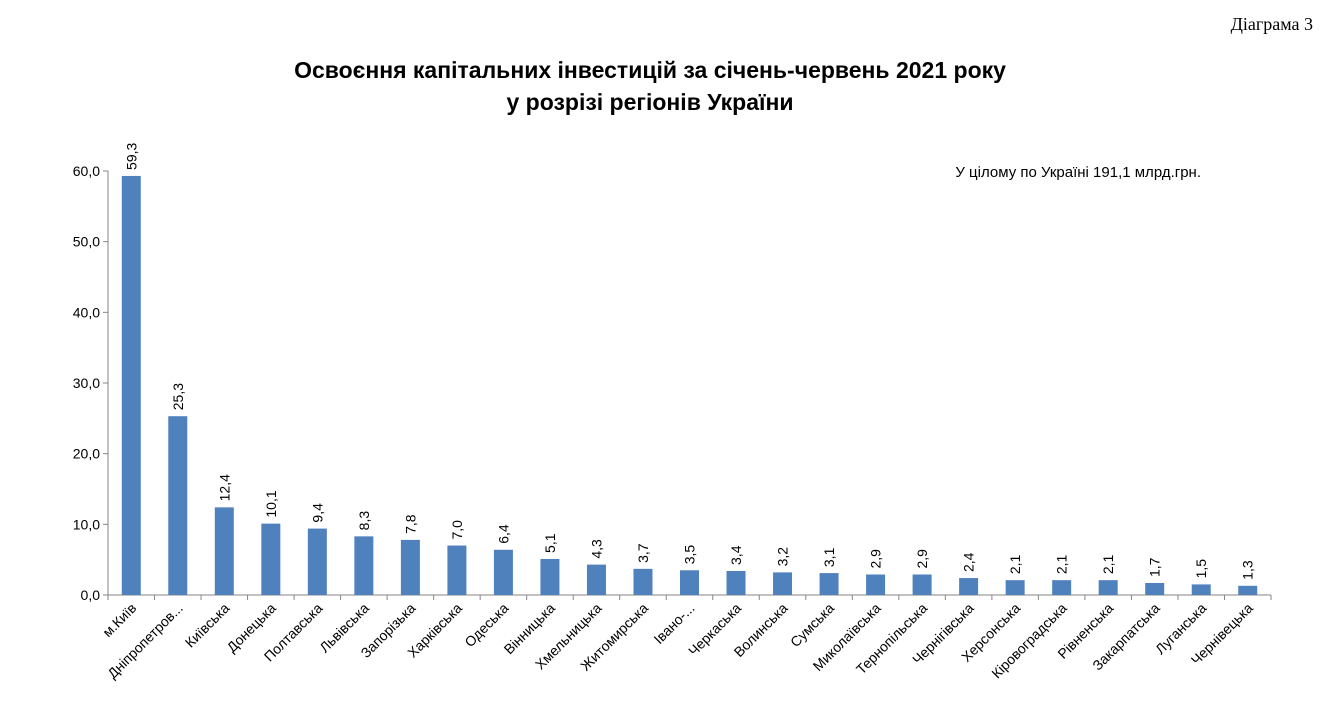  Describe the element at coordinates (1155, 567) in the screenshot. I see `data-label: 1,7` at that location.